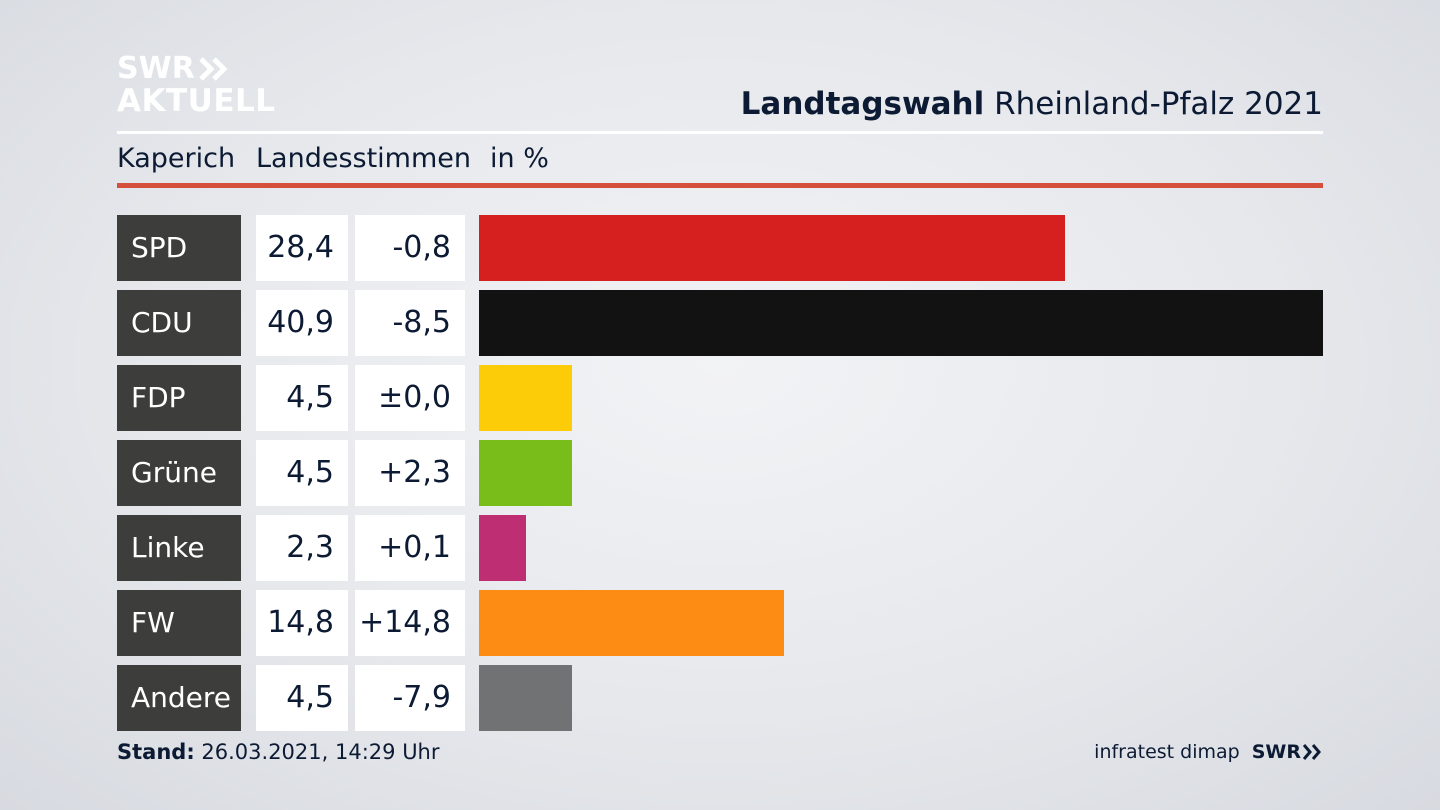 Image resolution: width=1440 pixels, height=810 pixels. I want to click on stand-value: 26.03.2021, 14:29 Uhr, so click(320, 752).